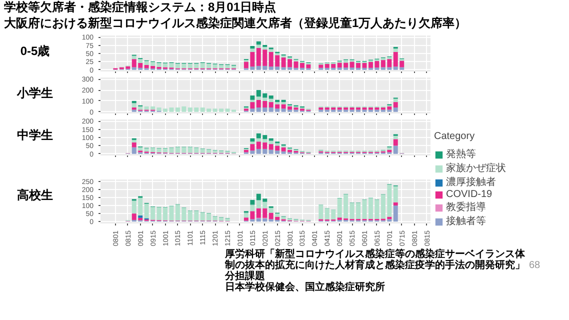 This screenshot has width=569, height=320. I want to click on y-axis-title: 小学生, so click(35, 93).